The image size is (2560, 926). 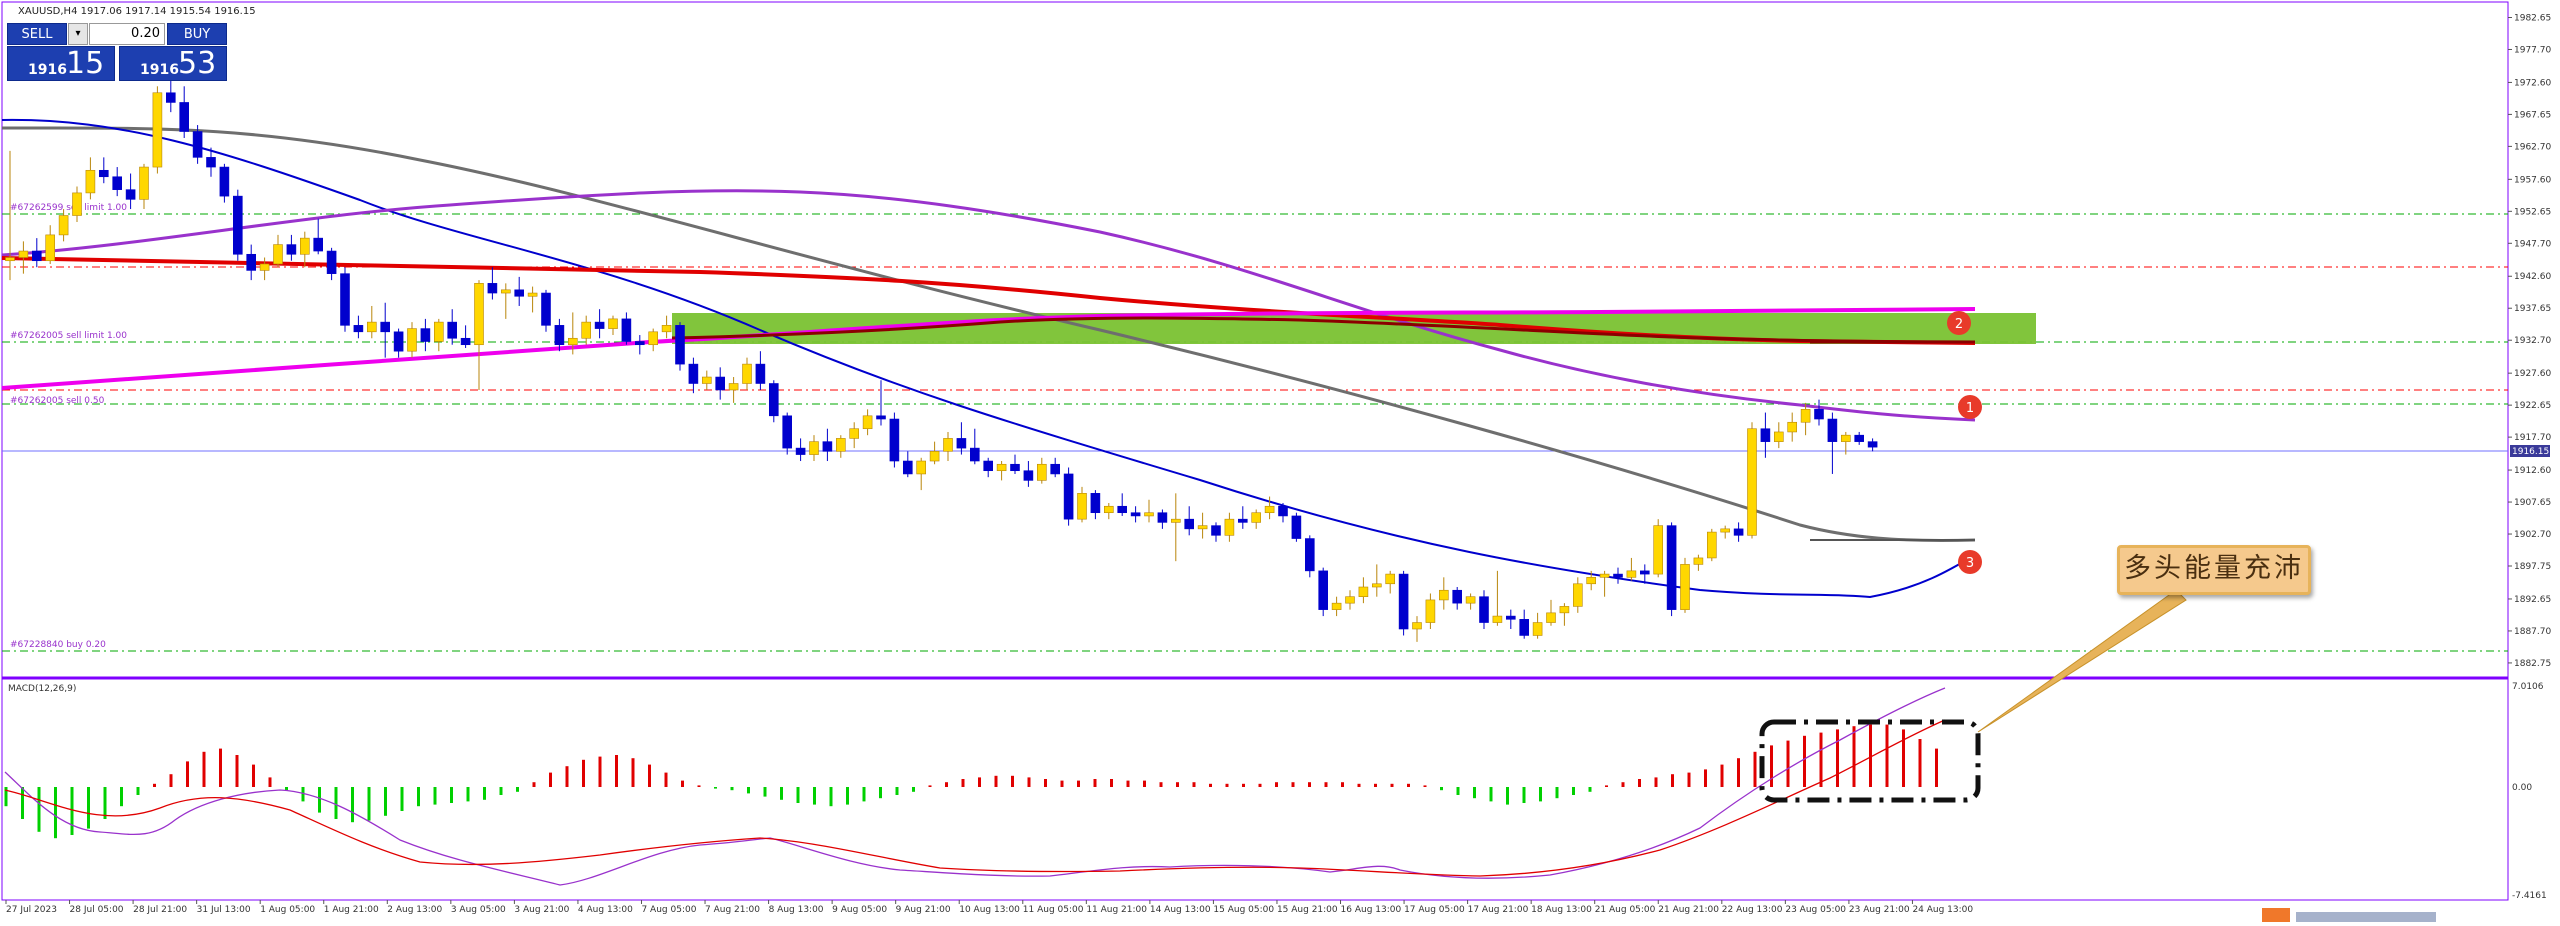 I want to click on time-tick-label: 7 Aug 21:00, so click(x=732, y=910).